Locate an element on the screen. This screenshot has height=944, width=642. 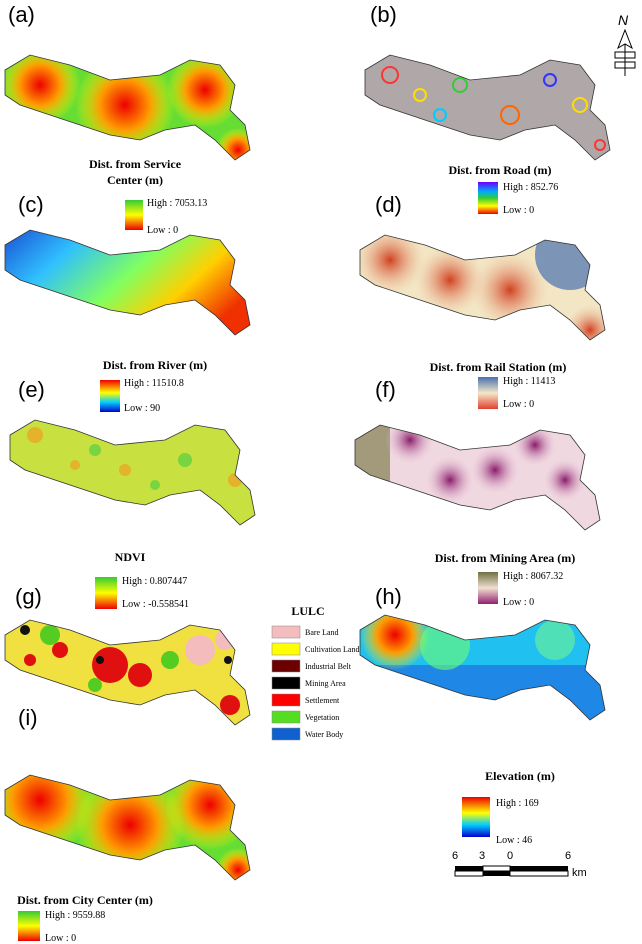
legend-title: LULC is located at coordinates (307, 611).